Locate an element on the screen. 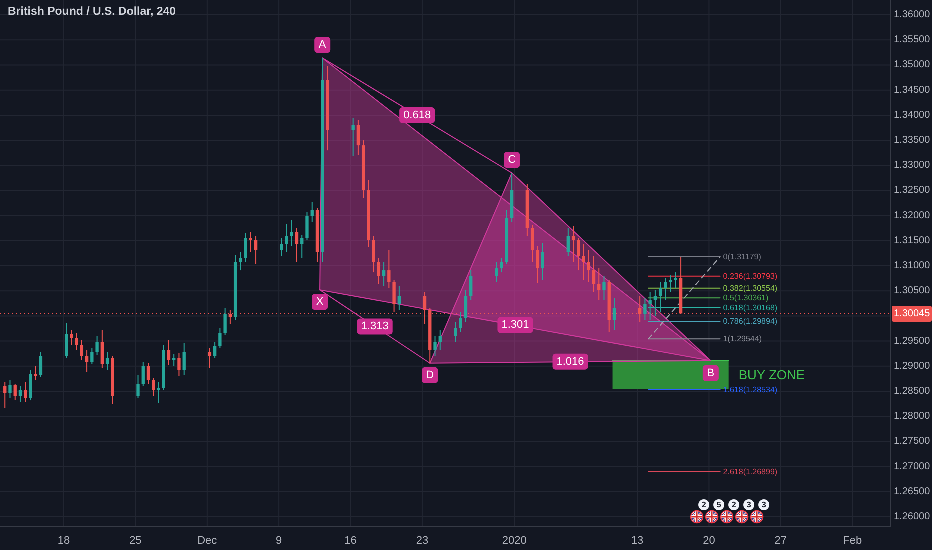 The image size is (932, 550). y-tick-label: 1.32500 is located at coordinates (912, 190).